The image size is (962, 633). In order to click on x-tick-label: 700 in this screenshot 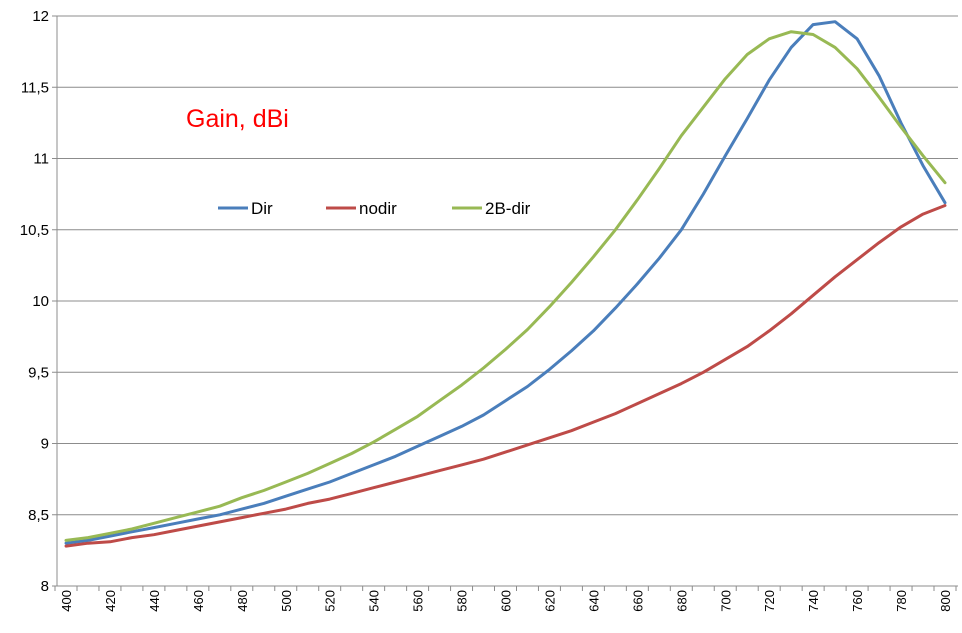, I will do `click(725, 601)`.